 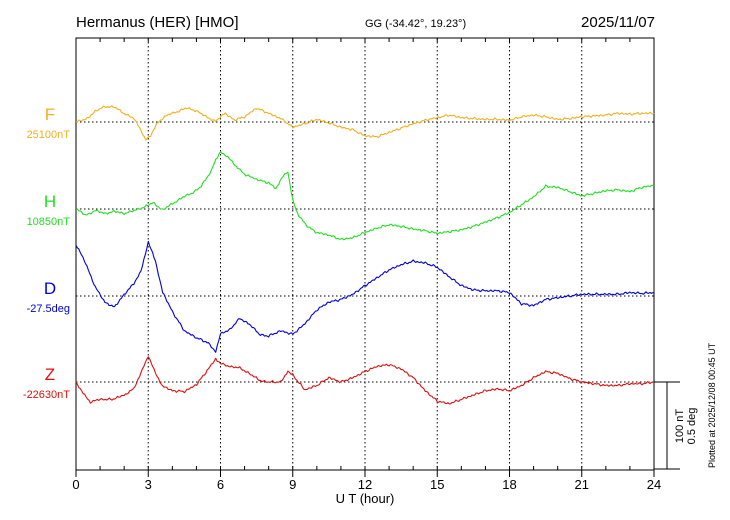 I want to click on x-tick-label: 3, so click(x=148, y=484).